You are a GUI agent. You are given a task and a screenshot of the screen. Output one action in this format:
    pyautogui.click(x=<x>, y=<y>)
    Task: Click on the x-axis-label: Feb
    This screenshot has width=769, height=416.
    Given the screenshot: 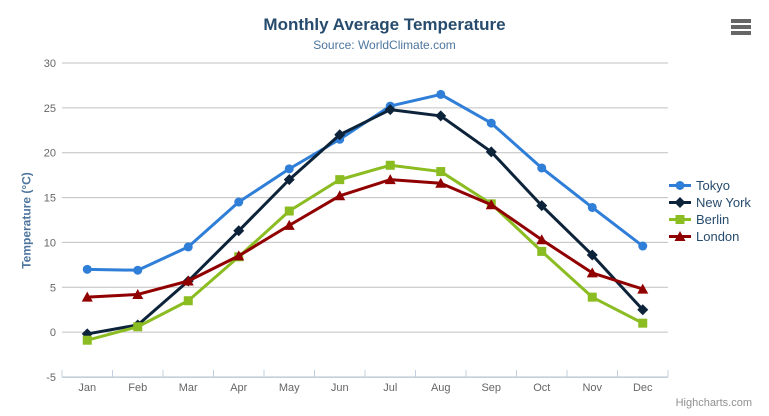 What is the action you would take?
    pyautogui.click(x=137, y=388)
    